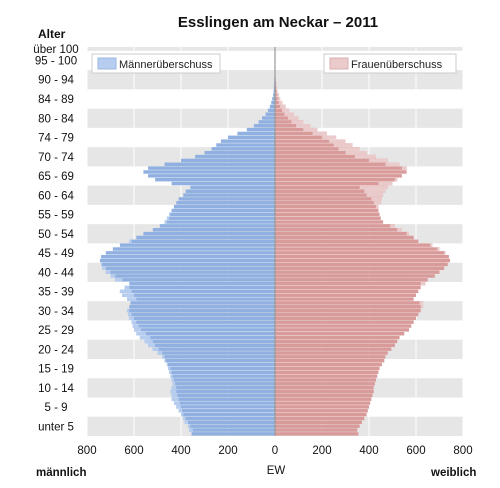 The width and height of the screenshot is (500, 488). What do you see at coordinates (56, 158) in the screenshot?
I see `age-tick-label: 70 - 74` at bounding box center [56, 158].